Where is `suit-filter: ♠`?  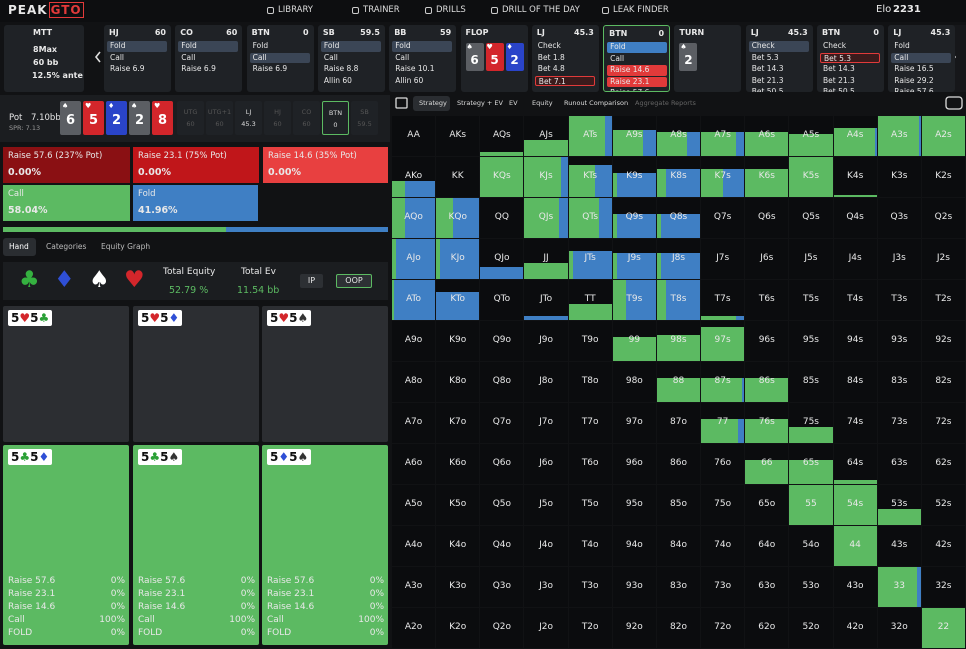 suit-filter: ♠ is located at coordinates (99, 280).